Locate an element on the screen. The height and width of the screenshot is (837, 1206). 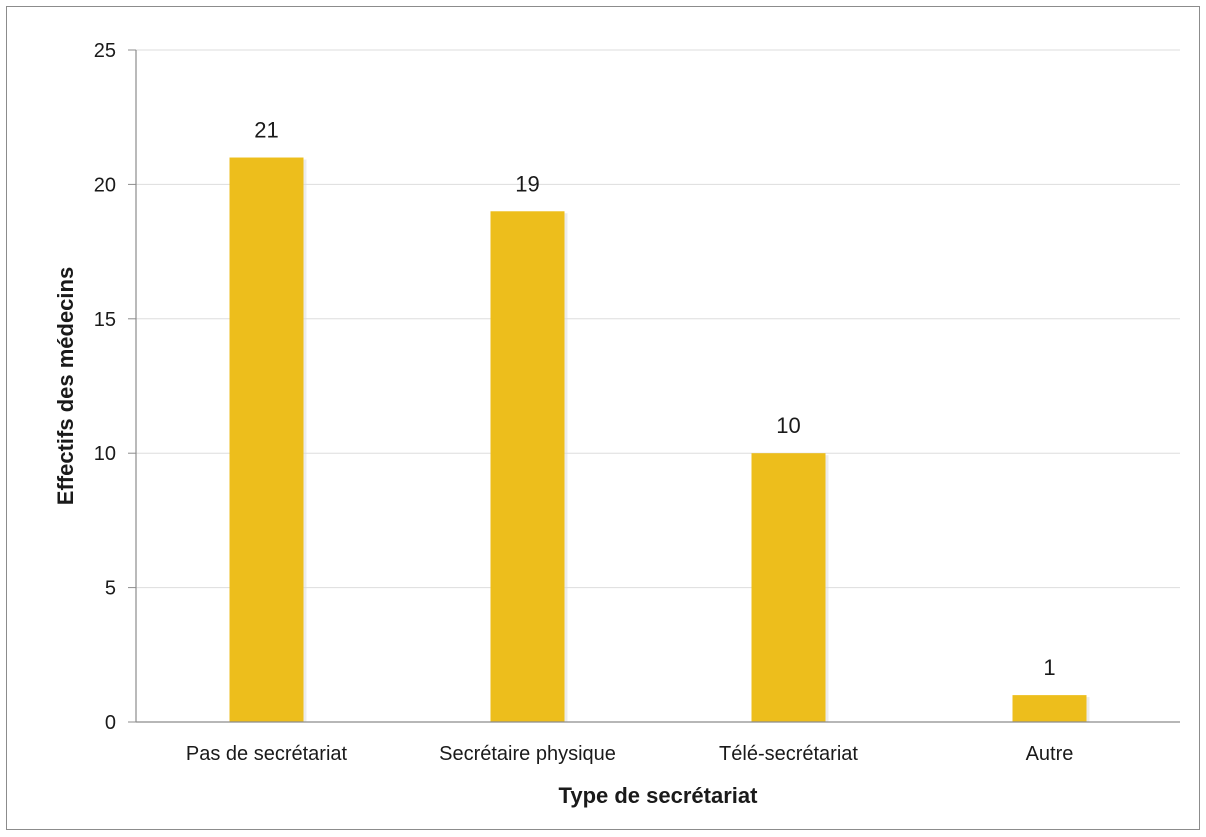
x-axis-title: Type de secrétariat is located at coordinates (659, 795).